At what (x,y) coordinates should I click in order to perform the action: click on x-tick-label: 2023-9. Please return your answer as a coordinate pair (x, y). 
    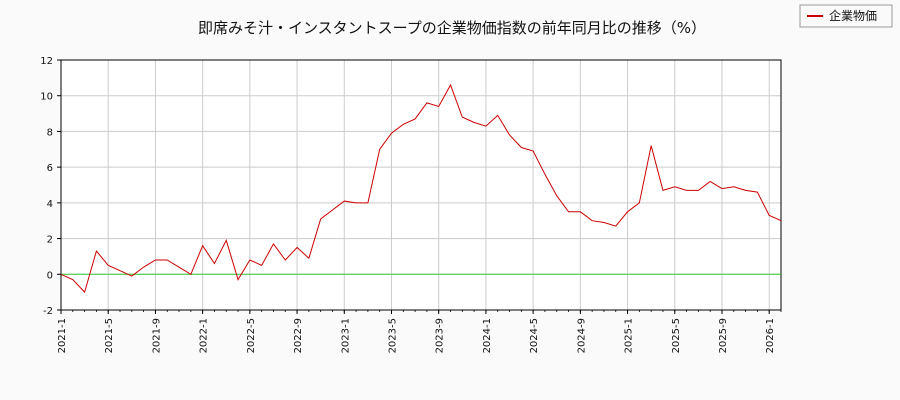
    Looking at the image, I should click on (440, 335).